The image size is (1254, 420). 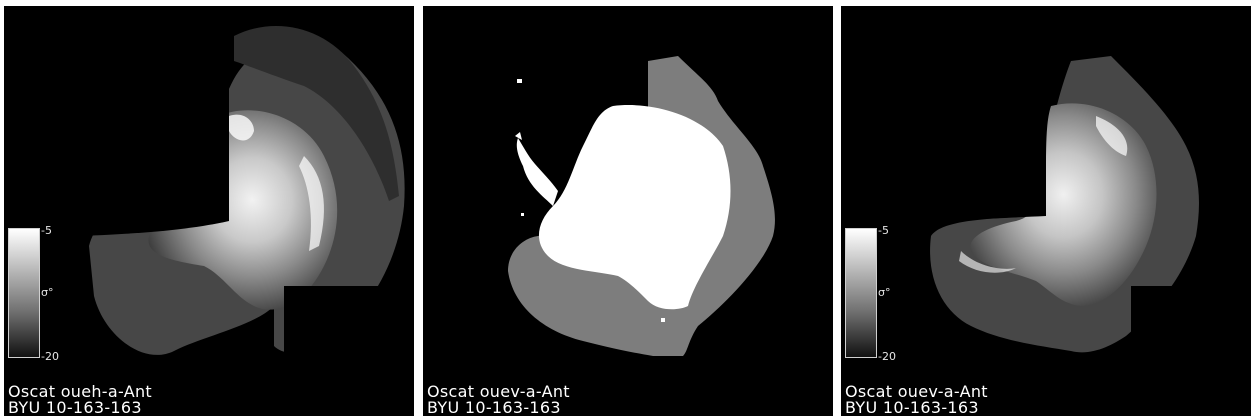 I want to click on panel-caption: Oscat oueh-a-Ant BYU 10-163-163, so click(x=80, y=400).